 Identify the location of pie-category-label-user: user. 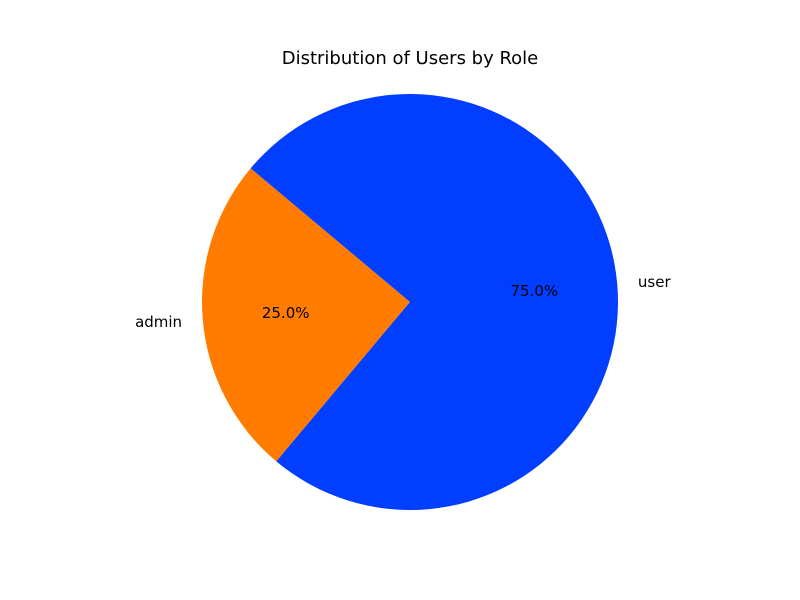
(655, 282).